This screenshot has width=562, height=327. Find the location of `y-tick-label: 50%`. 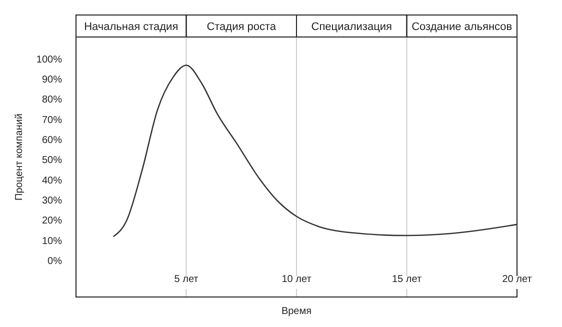

y-tick-label: 50% is located at coordinates (52, 160).